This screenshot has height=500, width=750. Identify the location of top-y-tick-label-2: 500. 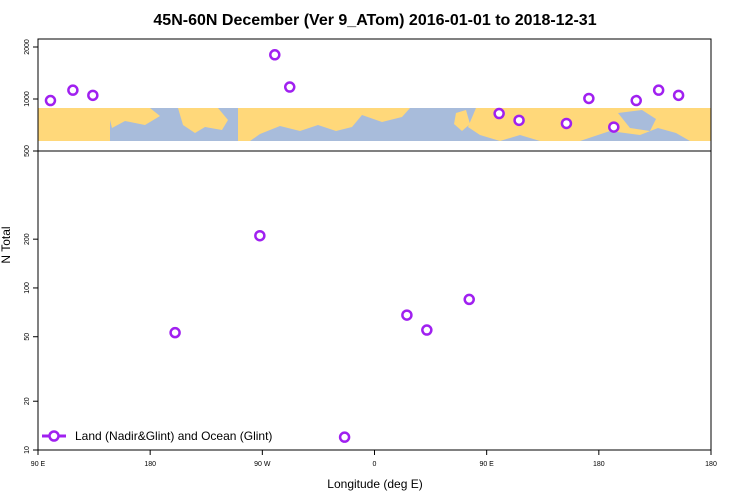
(27, 151).